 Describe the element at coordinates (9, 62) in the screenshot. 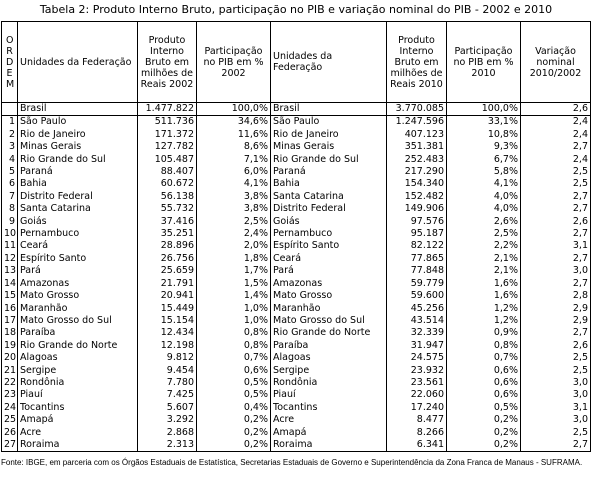

I see `header-cell: ORDEM` at that location.